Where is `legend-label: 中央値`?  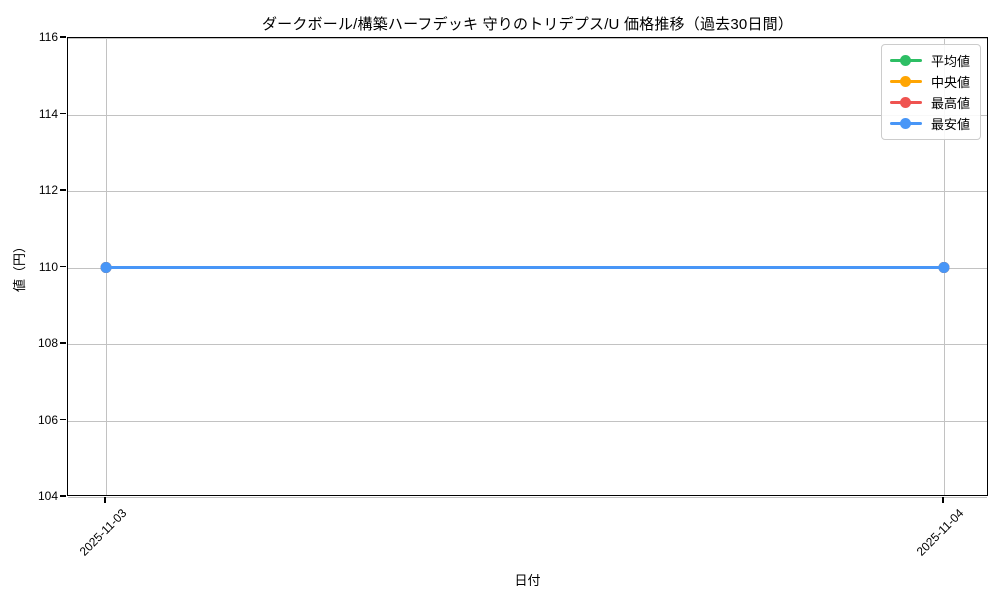
legend-label: 中央値 is located at coordinates (950, 82).